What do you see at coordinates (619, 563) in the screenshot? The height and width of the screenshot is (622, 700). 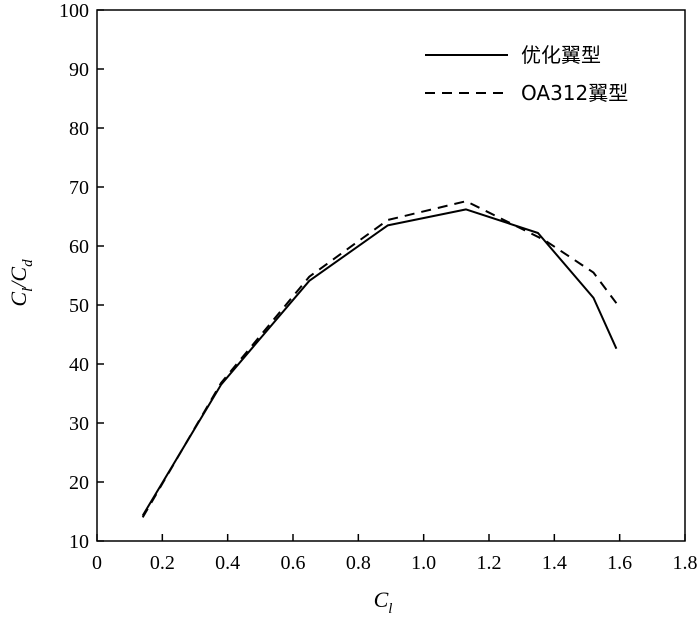 I see `x-tick-label: 1.6` at bounding box center [619, 563].